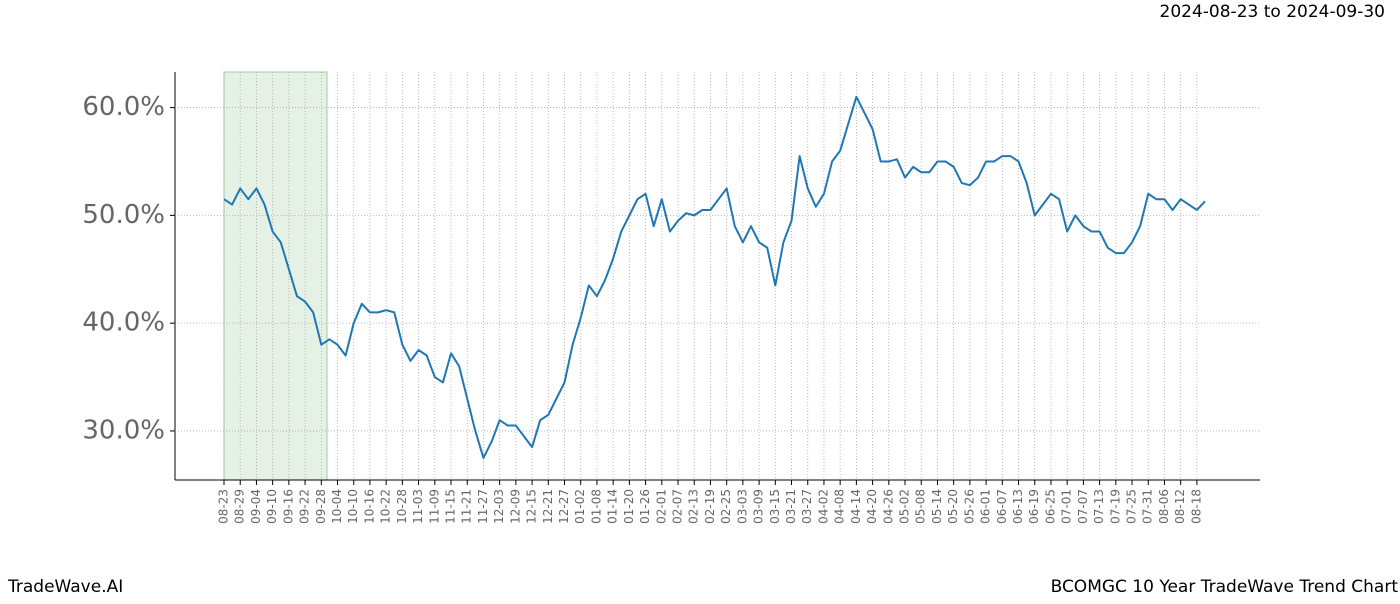 This screenshot has width=1400, height=604. Describe the element at coordinates (1272, 12) in the screenshot. I see `subtitle: 2024-08-23 to 2024-09-30` at that location.